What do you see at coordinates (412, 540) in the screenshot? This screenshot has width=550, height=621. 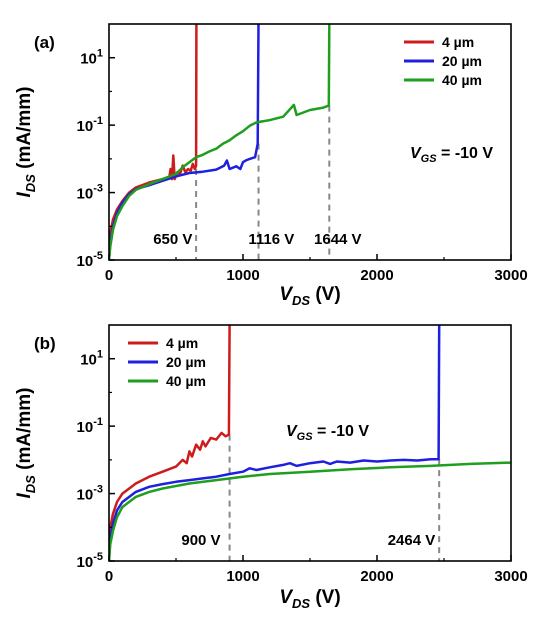 I see `breakdown-marker-label: 2464 V` at bounding box center [412, 540].